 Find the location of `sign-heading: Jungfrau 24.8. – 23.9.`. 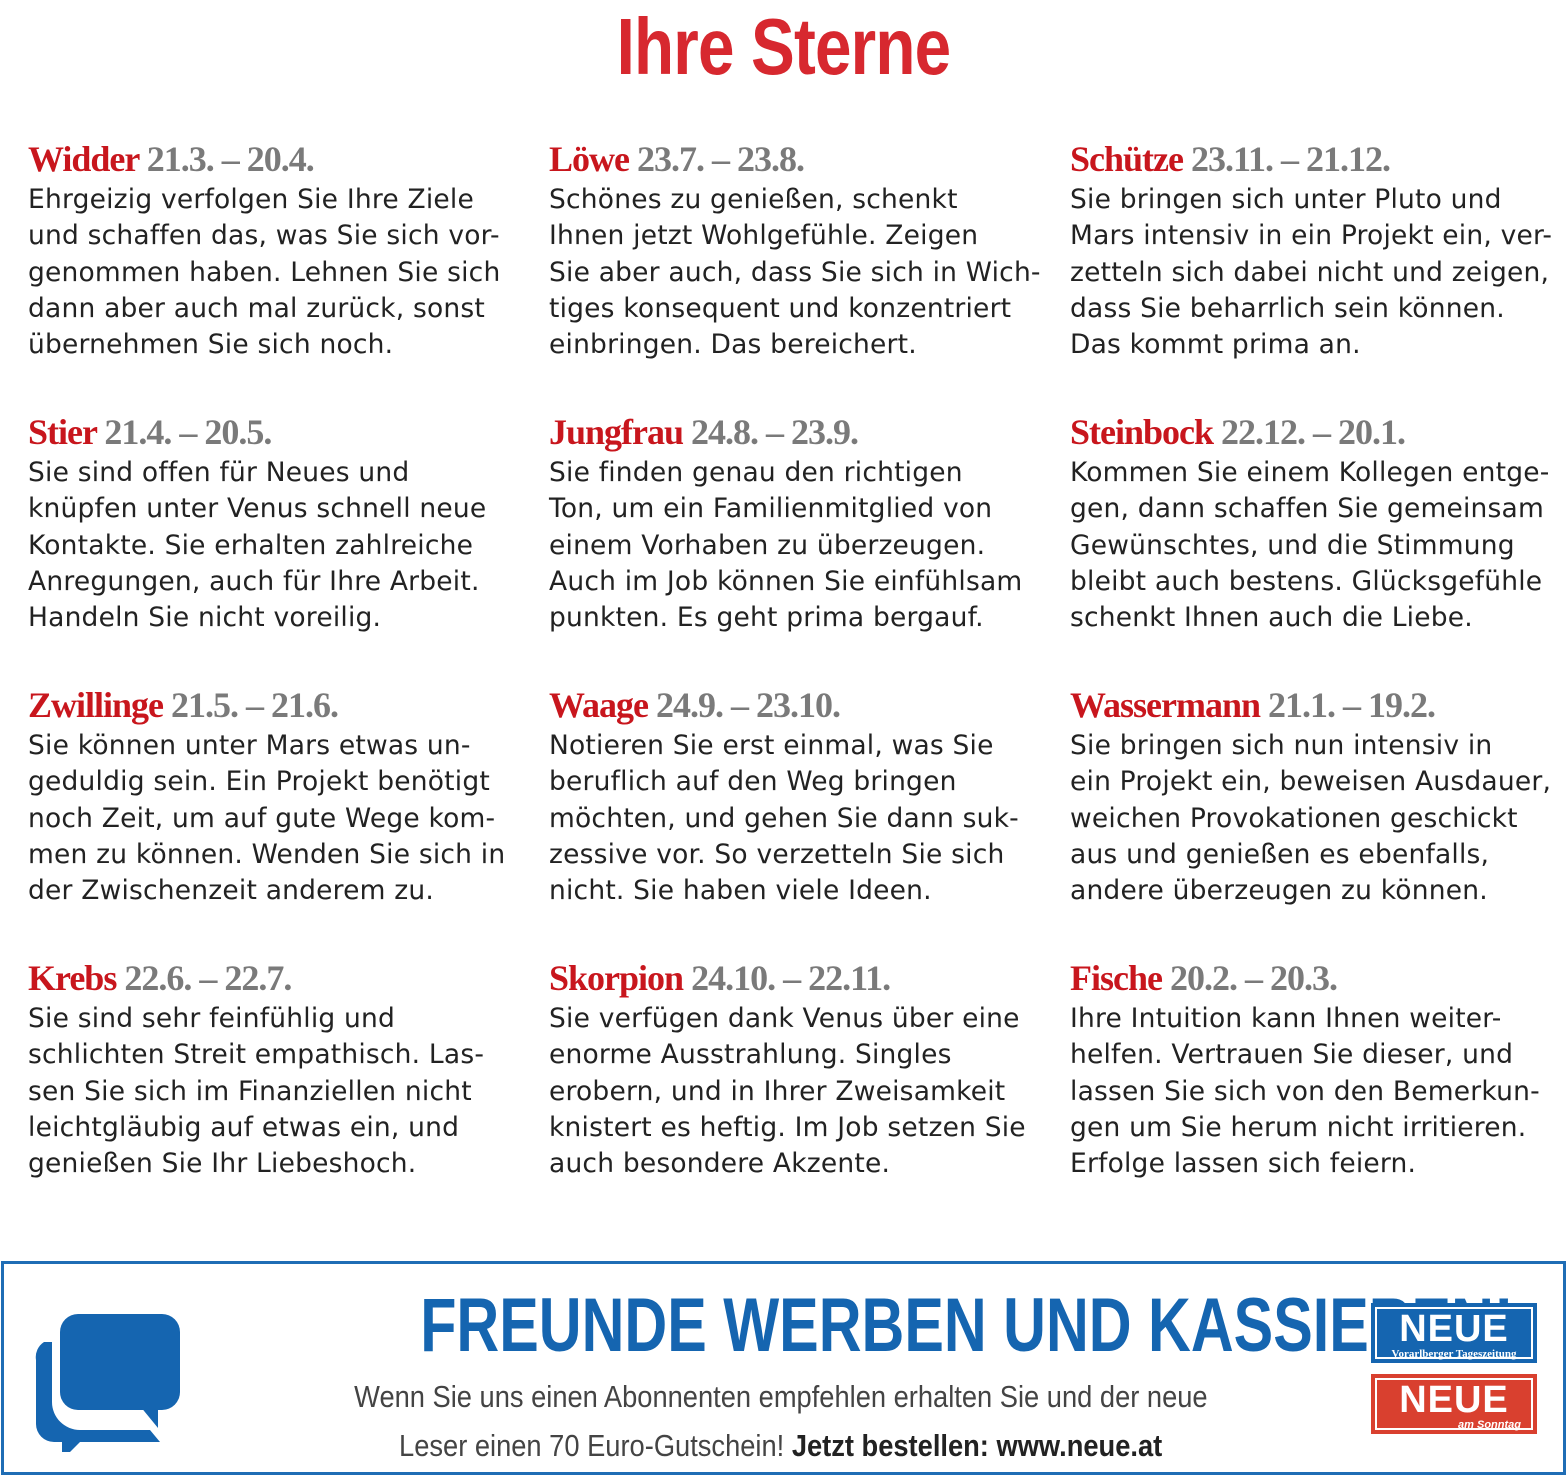

sign-heading: Jungfrau 24.8. – 23.9. is located at coordinates (809, 432).